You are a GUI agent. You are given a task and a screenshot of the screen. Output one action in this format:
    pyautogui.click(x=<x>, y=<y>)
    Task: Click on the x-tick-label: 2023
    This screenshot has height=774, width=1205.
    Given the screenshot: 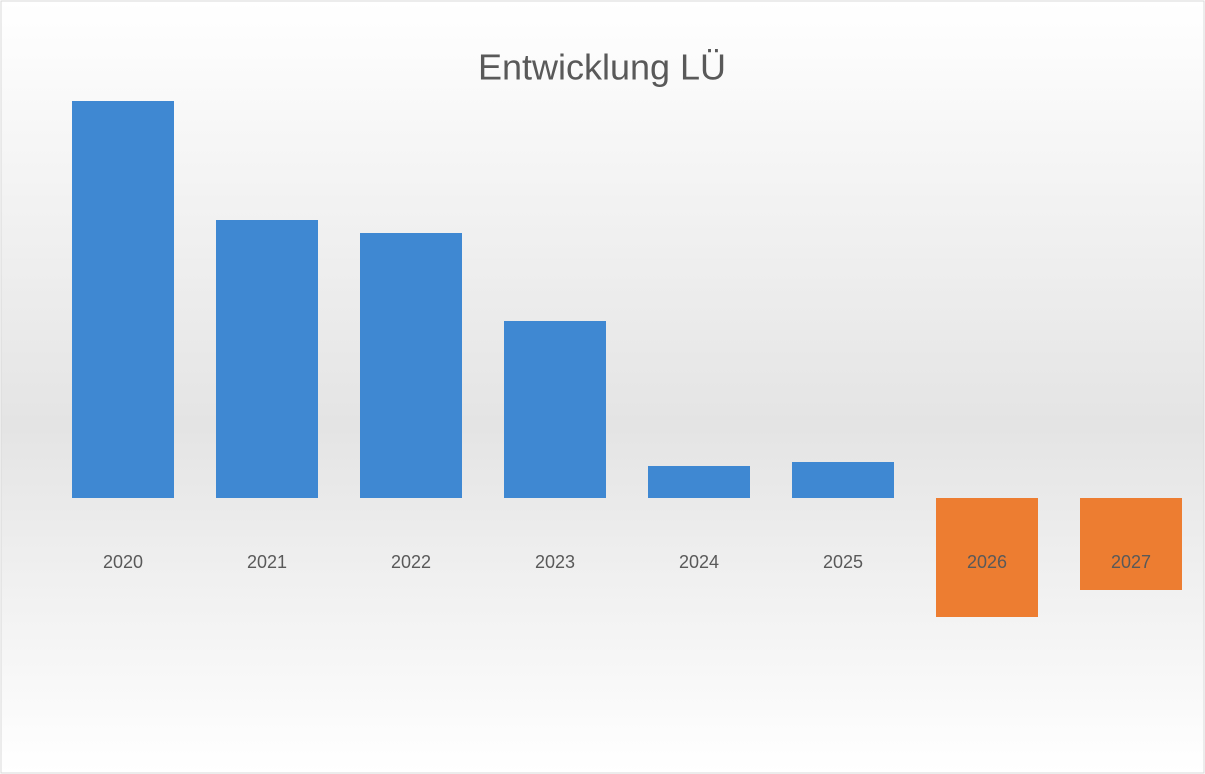 What is the action you would take?
    pyautogui.click(x=555, y=562)
    